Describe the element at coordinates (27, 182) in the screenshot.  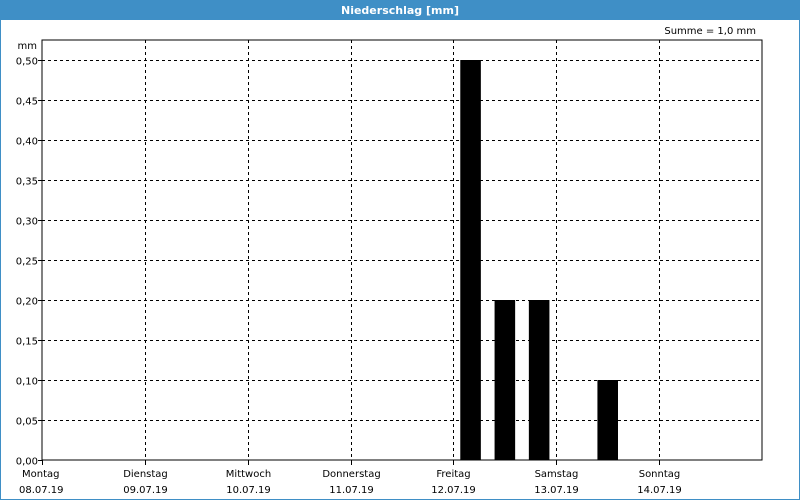
I see `y-tick-label: 0,35` at that location.